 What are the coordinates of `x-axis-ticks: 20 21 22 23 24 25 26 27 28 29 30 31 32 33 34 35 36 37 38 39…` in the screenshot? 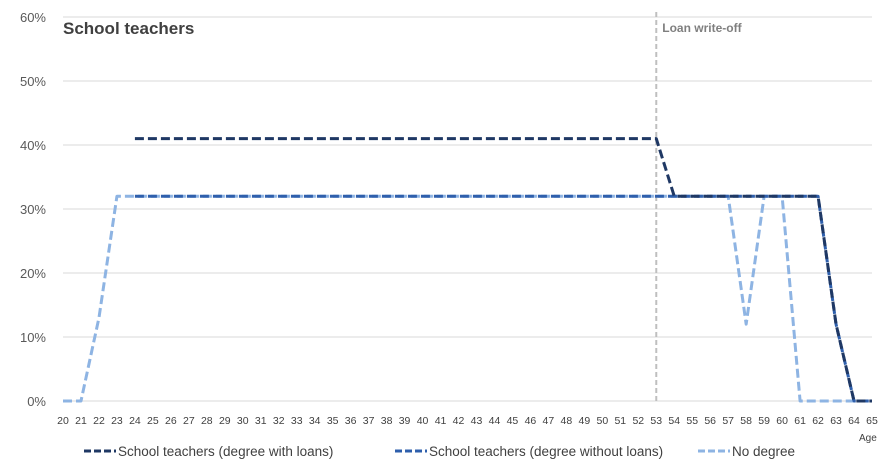 It's located at (467, 421).